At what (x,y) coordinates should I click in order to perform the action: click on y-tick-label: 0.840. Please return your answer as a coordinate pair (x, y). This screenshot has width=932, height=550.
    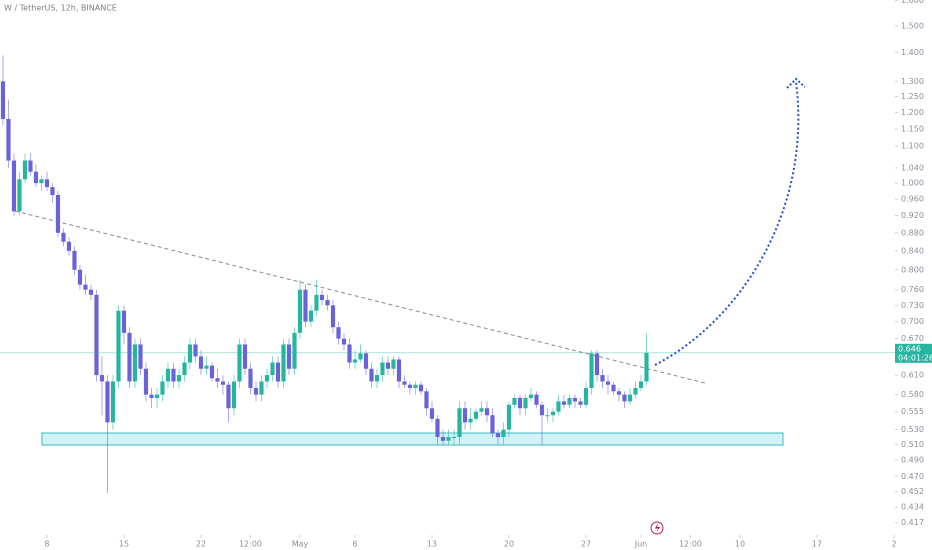
    Looking at the image, I should click on (912, 250).